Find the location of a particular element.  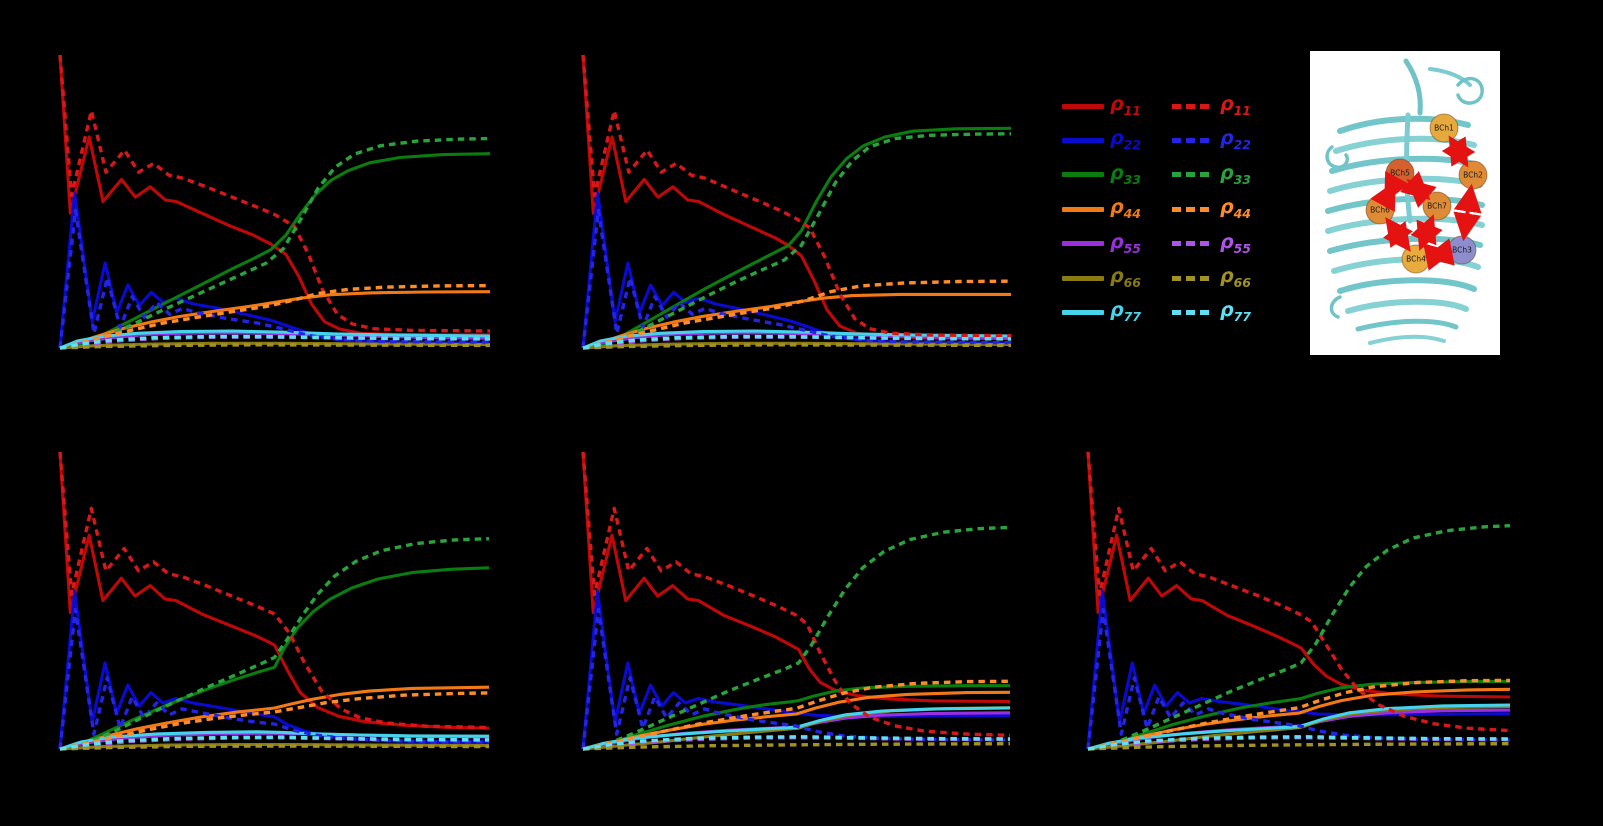

plot-bottom-middle is located at coordinates (796, 601).